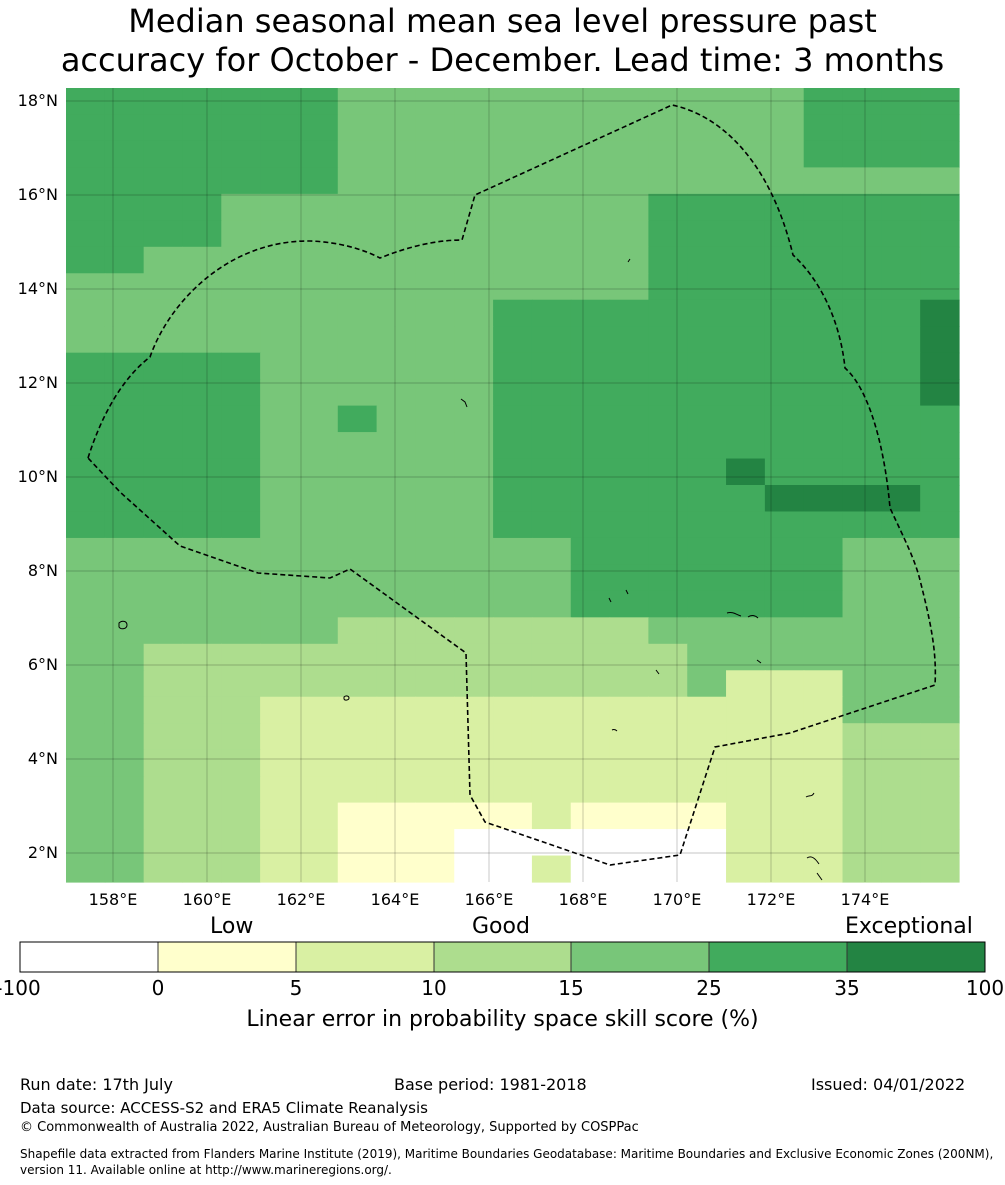 The height and width of the screenshot is (1185, 1005). What do you see at coordinates (502, 957) in the screenshot?
I see `colorbar` at bounding box center [502, 957].